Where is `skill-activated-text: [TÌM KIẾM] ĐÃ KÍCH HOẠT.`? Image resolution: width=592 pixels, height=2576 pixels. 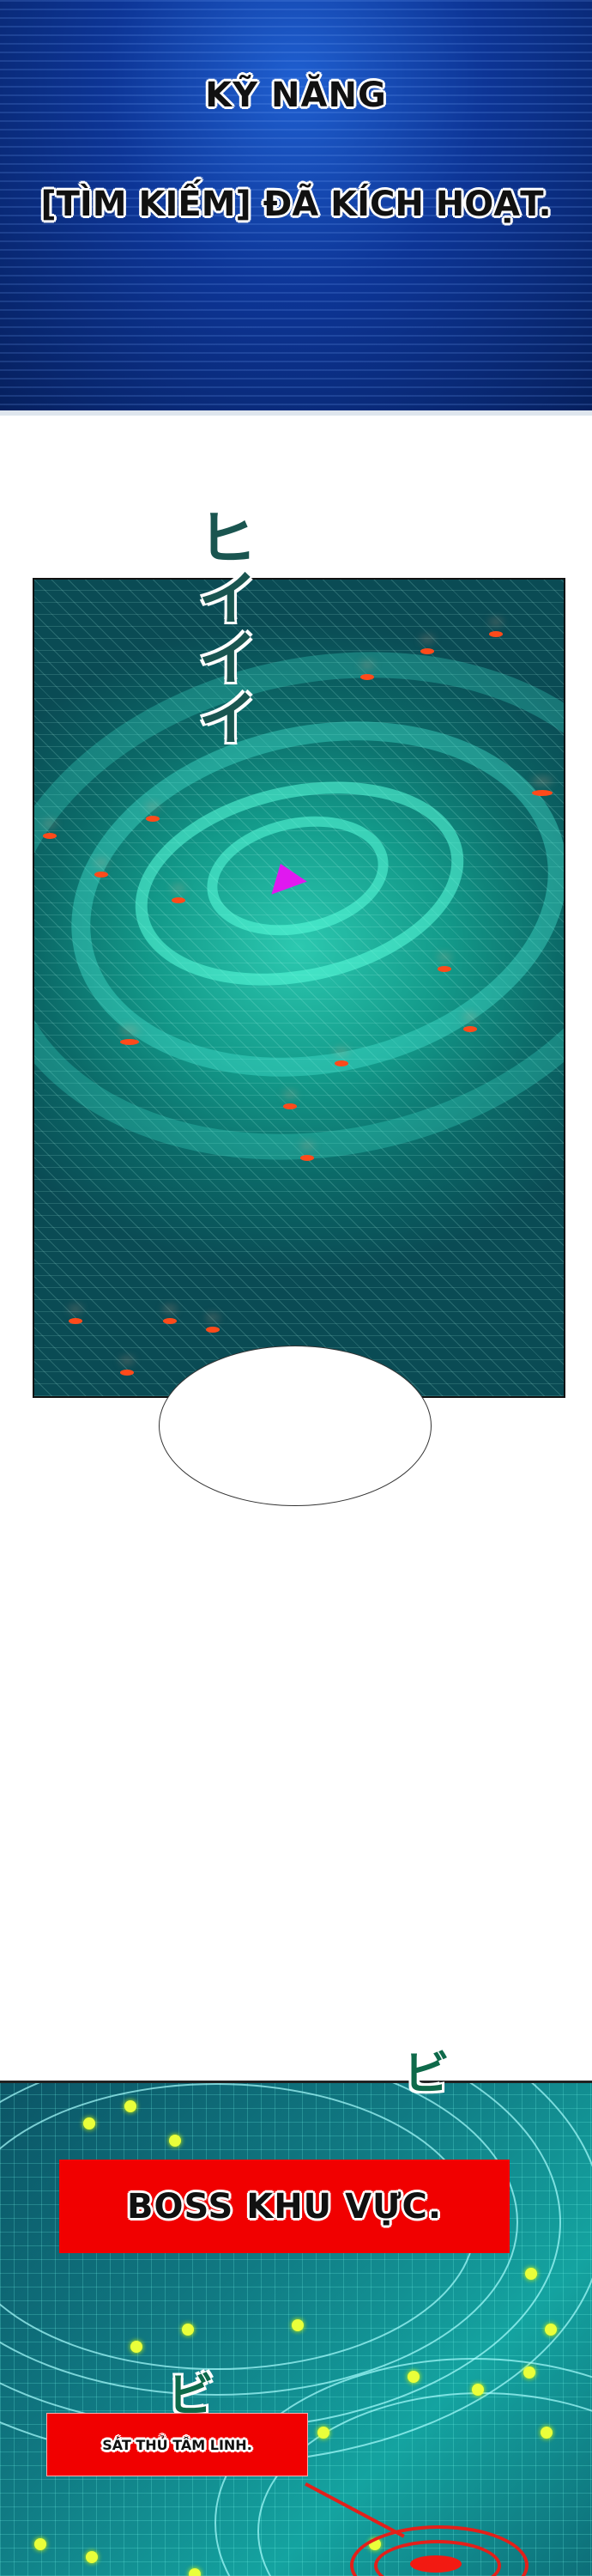 skill-activated-text: [TÌM KIẾM] ĐÃ KÍCH HOẠT. is located at coordinates (296, 204).